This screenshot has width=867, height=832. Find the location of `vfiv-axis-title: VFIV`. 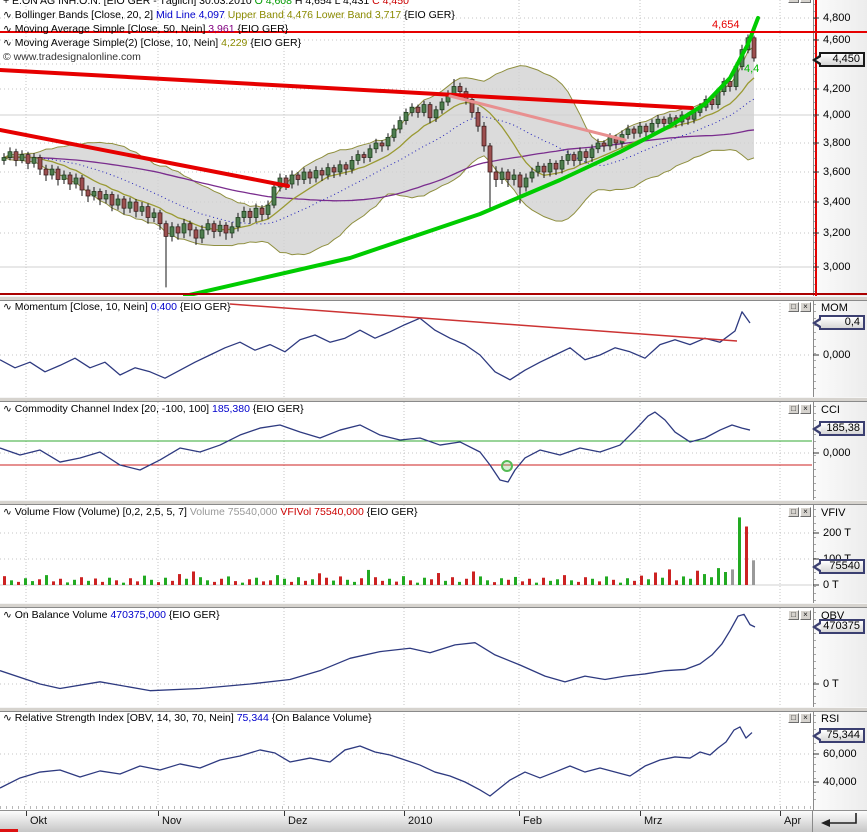

vfiv-axis-title: VFIV is located at coordinates (833, 513).